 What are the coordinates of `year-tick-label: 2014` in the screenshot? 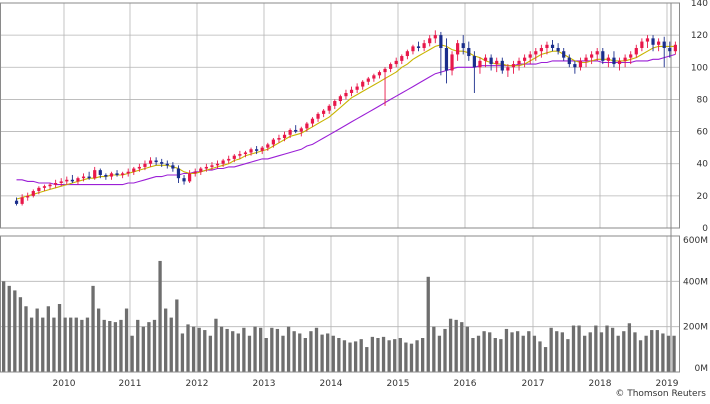 It's located at (331, 384).